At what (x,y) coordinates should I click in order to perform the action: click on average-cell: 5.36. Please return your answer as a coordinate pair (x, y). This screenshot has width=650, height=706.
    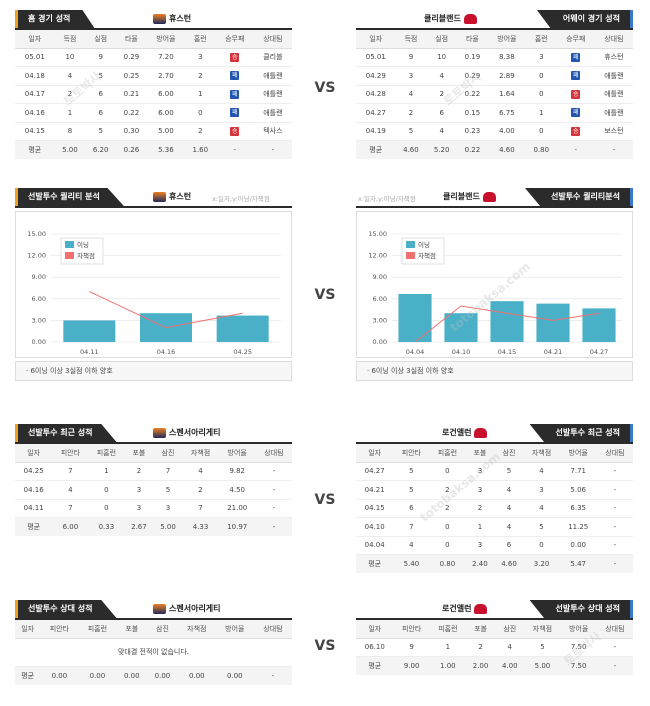
    Looking at the image, I should click on (165, 149).